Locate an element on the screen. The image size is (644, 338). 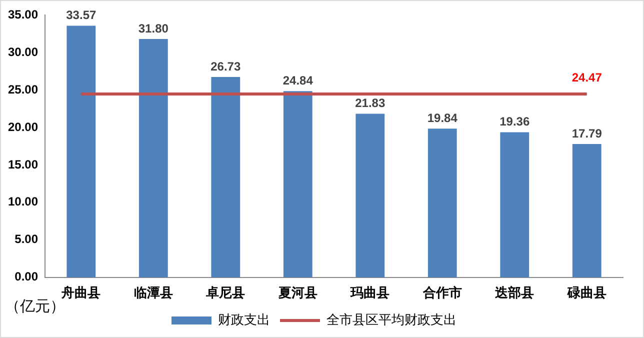
y-axis-title: （亿元） is located at coordinates (35, 307).